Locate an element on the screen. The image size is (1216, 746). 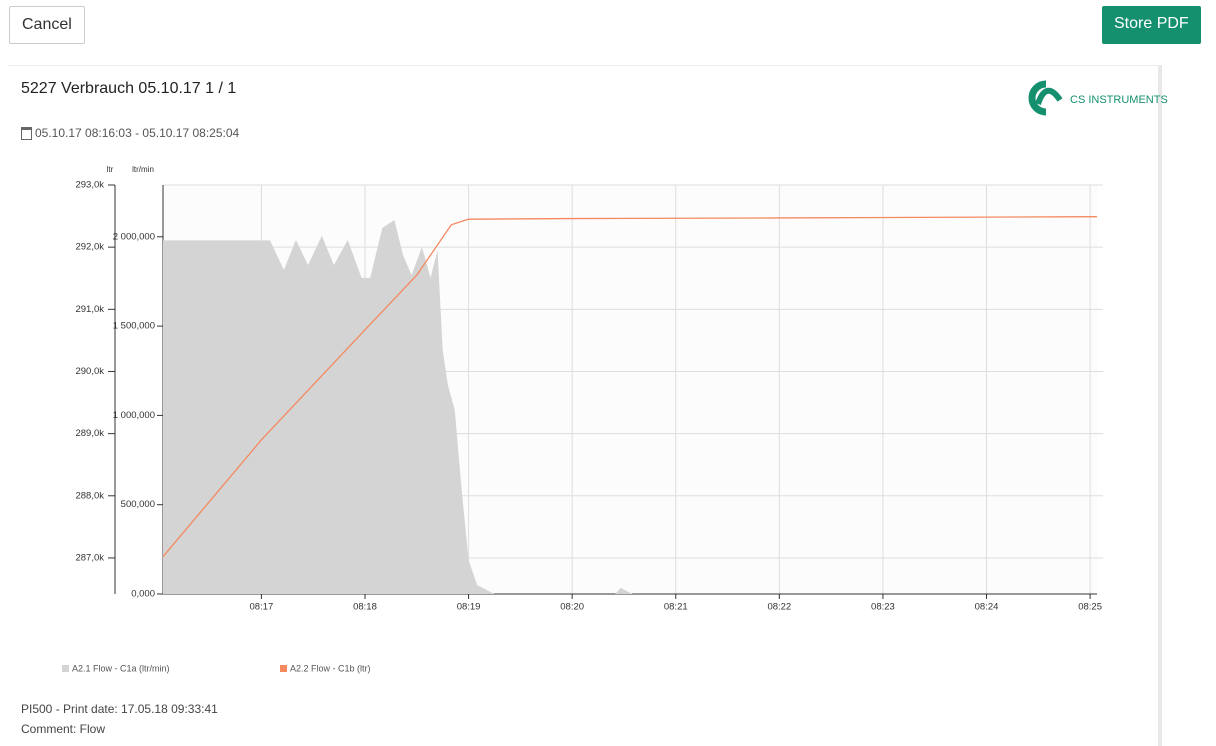
store-pdf-button: Store PDF is located at coordinates (1151, 25).